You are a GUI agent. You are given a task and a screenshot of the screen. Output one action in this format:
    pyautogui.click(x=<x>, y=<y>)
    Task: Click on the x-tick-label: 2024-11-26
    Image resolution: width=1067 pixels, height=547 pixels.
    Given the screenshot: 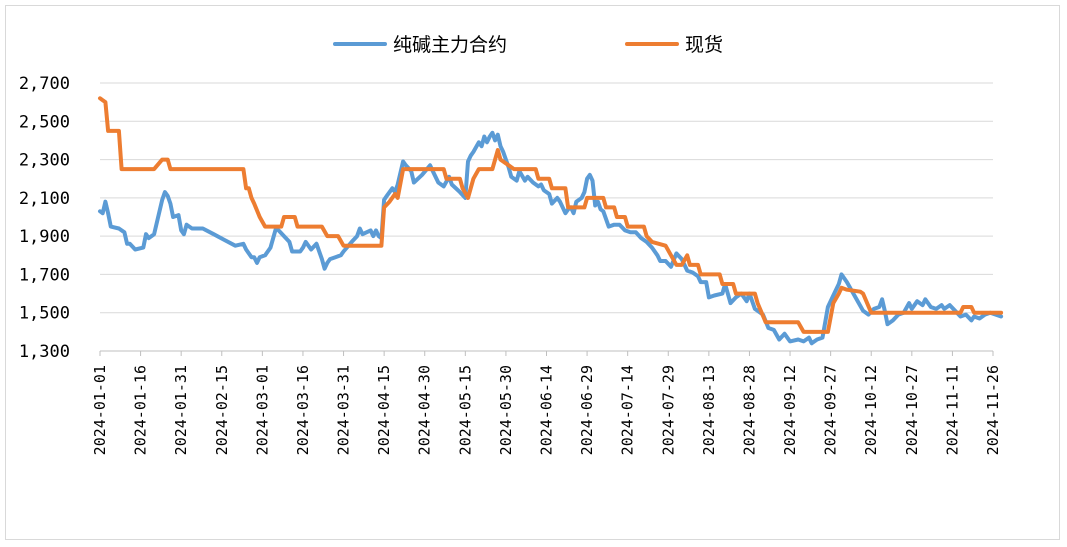 What is the action you would take?
    pyautogui.click(x=993, y=410)
    